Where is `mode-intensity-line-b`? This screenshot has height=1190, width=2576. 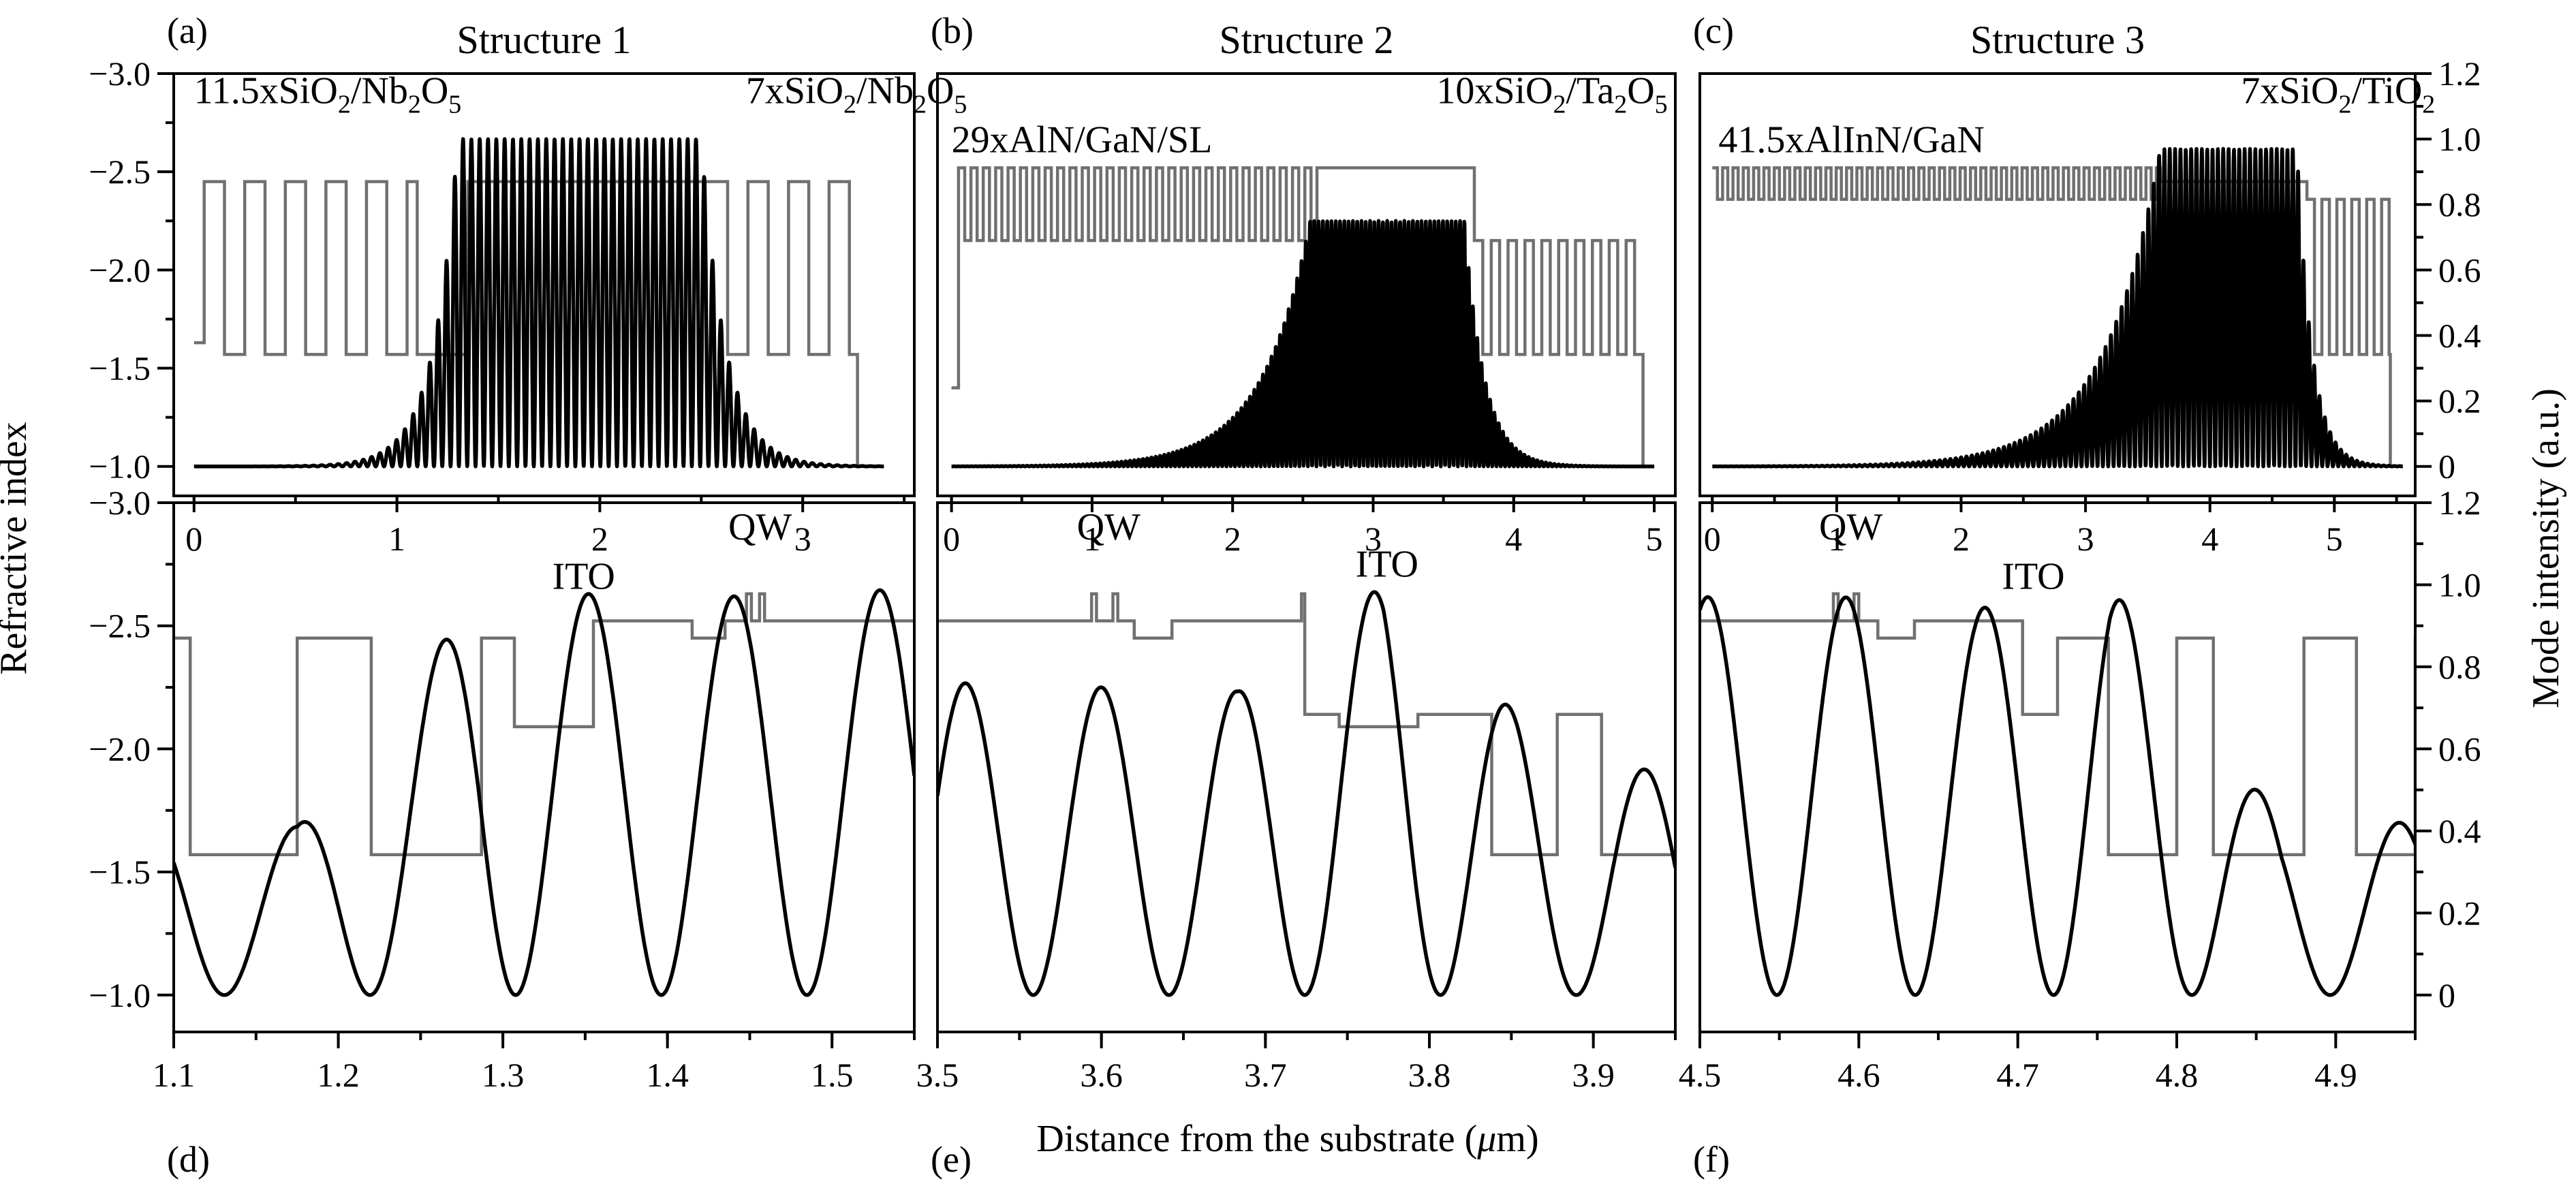 mode-intensity-line-b is located at coordinates (1303, 344).